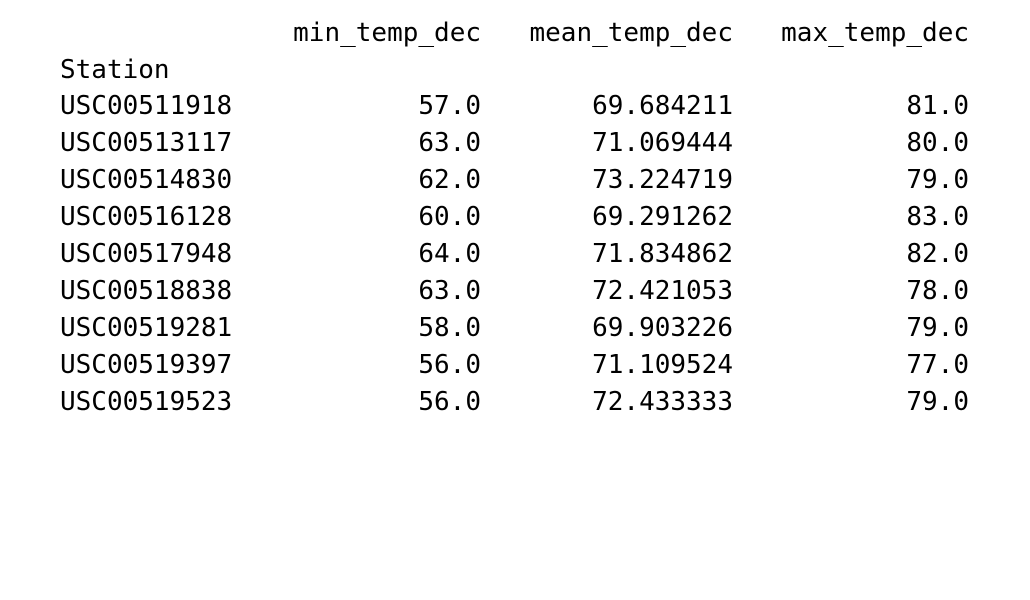 The width and height of the screenshot is (1030, 600). I want to click on station-id: USC00516128, so click(146, 217).